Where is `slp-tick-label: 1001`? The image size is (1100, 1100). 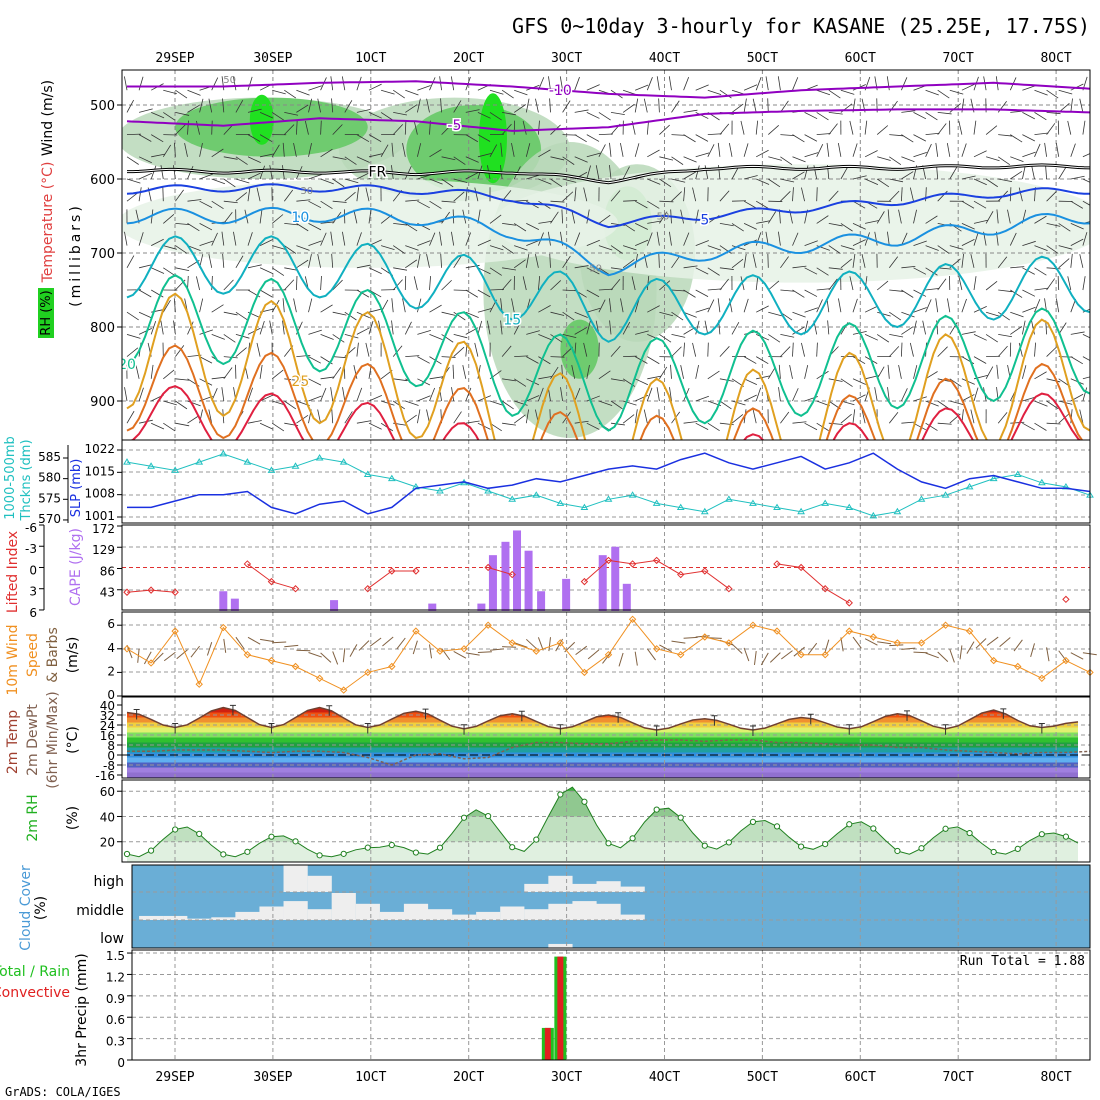 slp-tick-label: 1001 is located at coordinates (99, 516).